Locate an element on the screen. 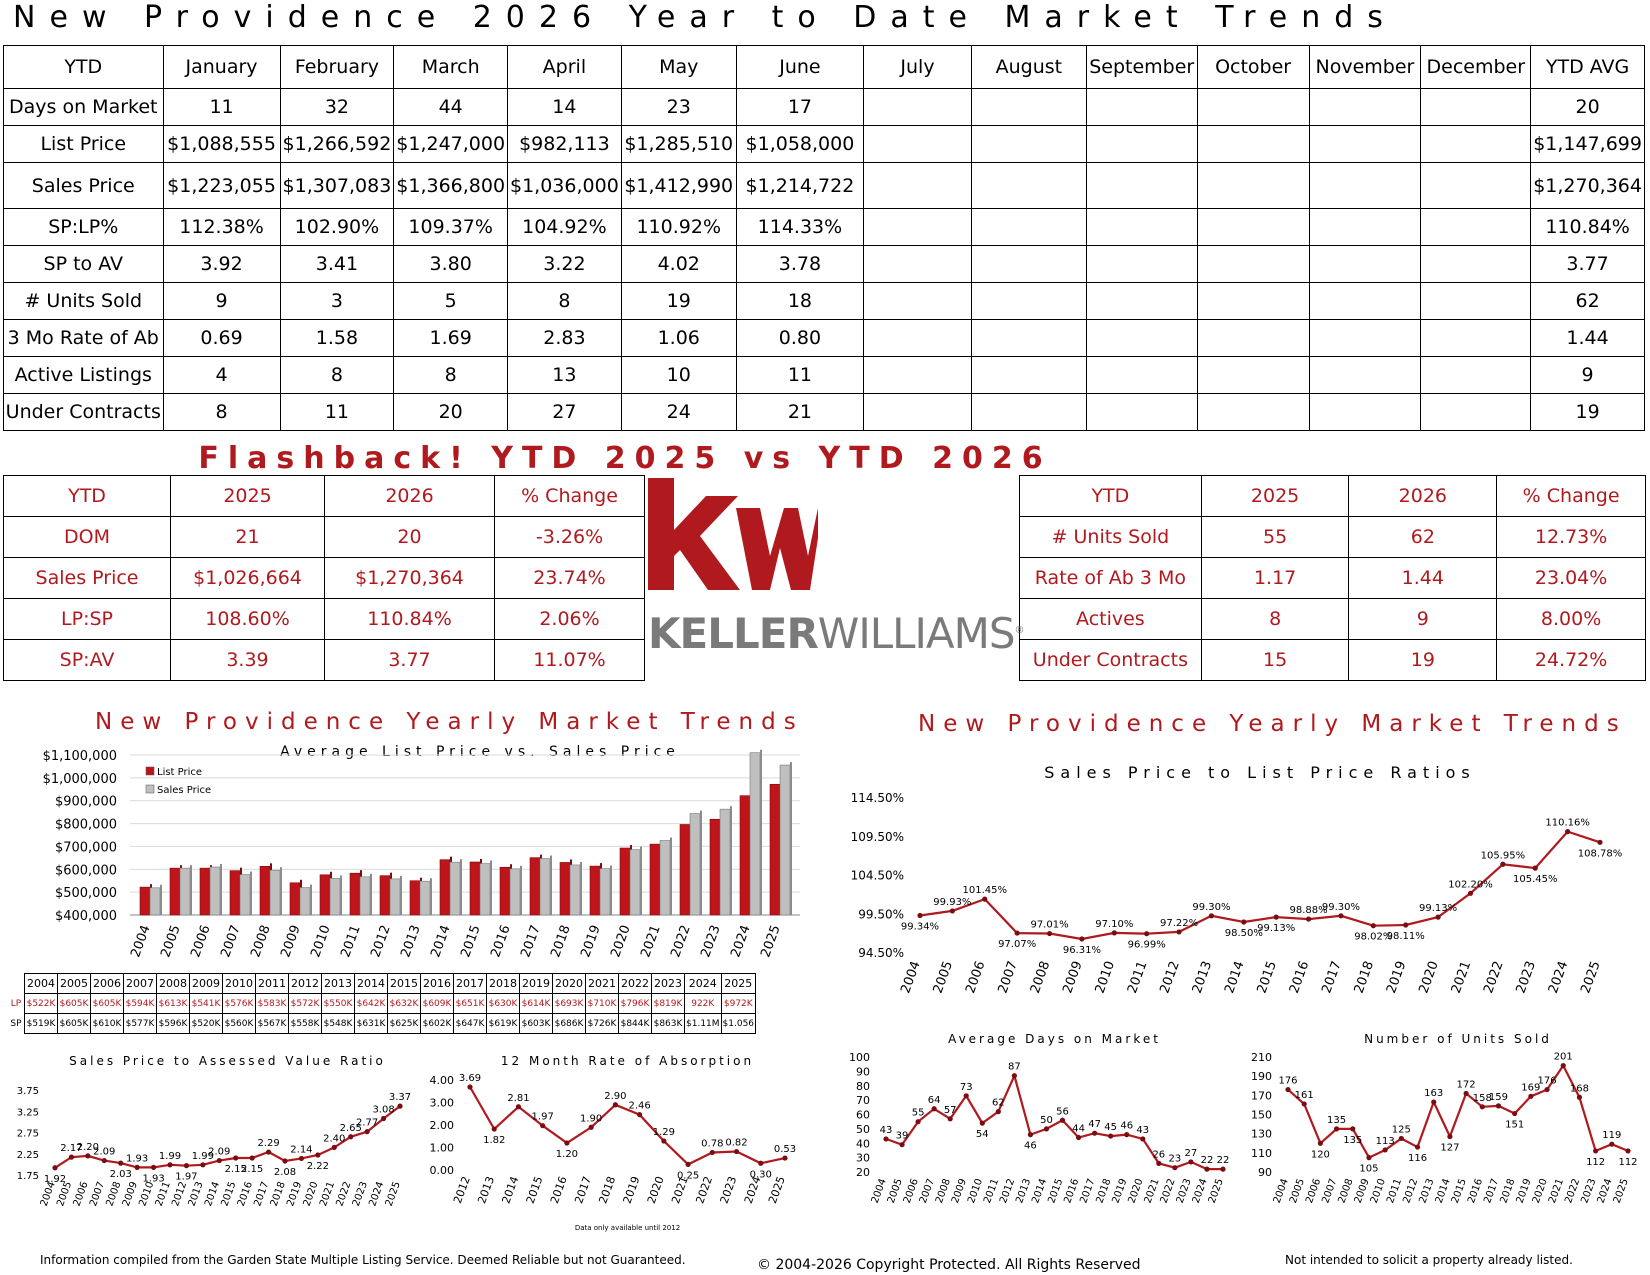 This screenshot has height=1275, width=1650. flashback-header-cell: 2026 is located at coordinates (409, 496).